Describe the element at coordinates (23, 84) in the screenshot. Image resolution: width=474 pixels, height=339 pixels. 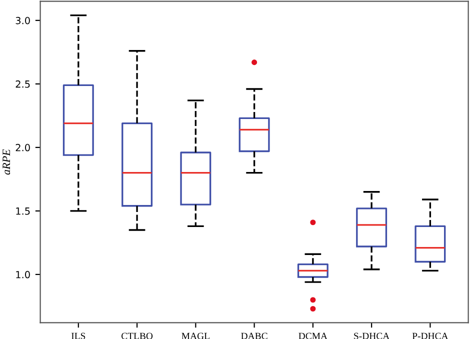
I see `y-tick-label: 2.5` at that location.